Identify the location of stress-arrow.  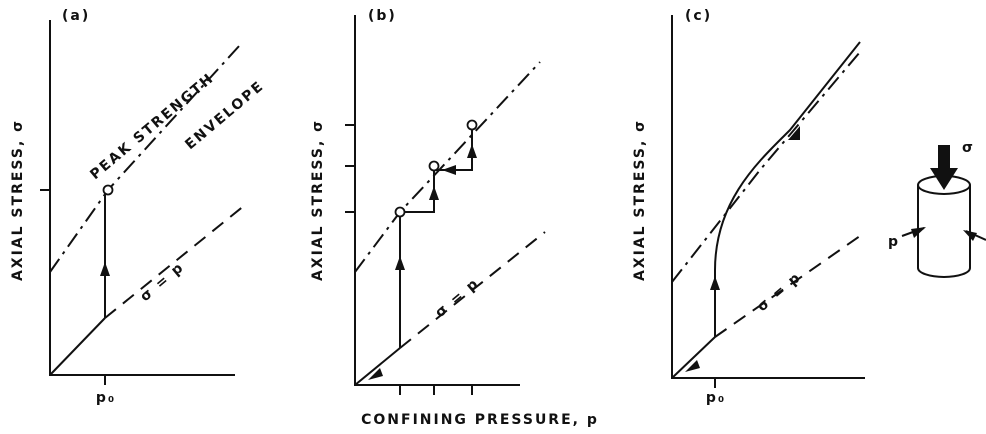
(944, 167).